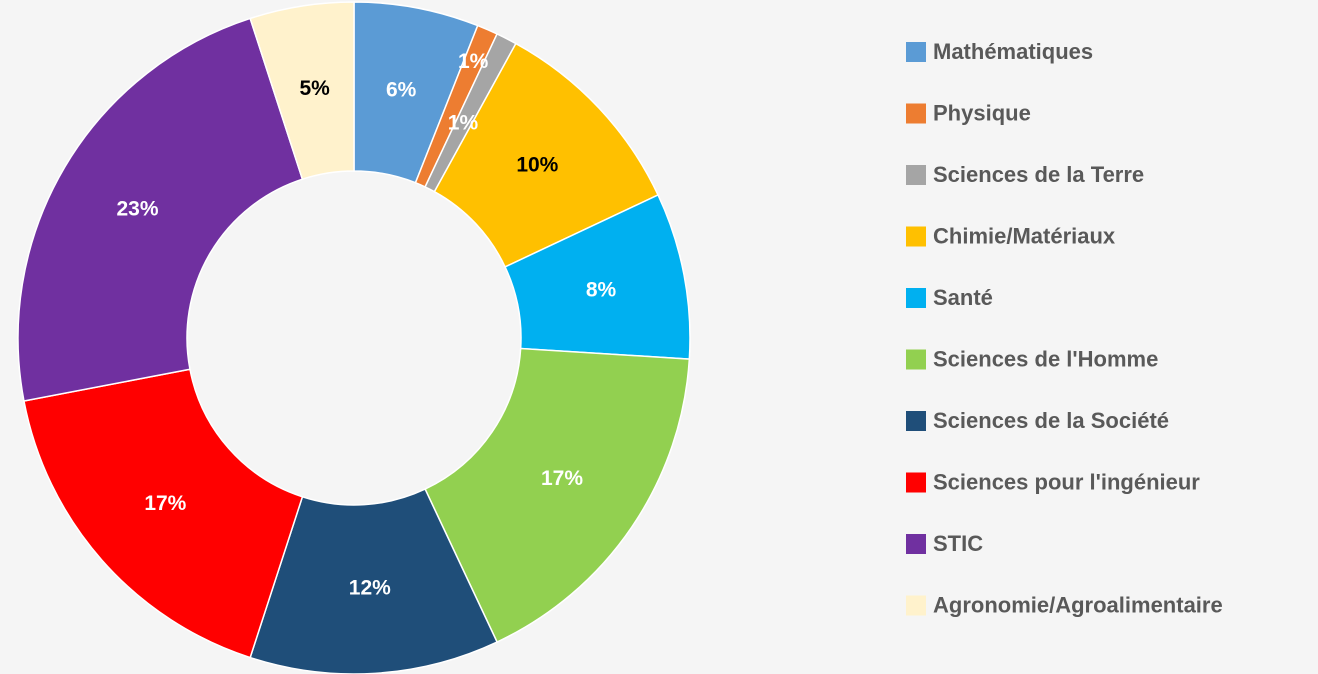 This screenshot has width=1318, height=674. I want to click on legend-label: Physique, so click(982, 112).